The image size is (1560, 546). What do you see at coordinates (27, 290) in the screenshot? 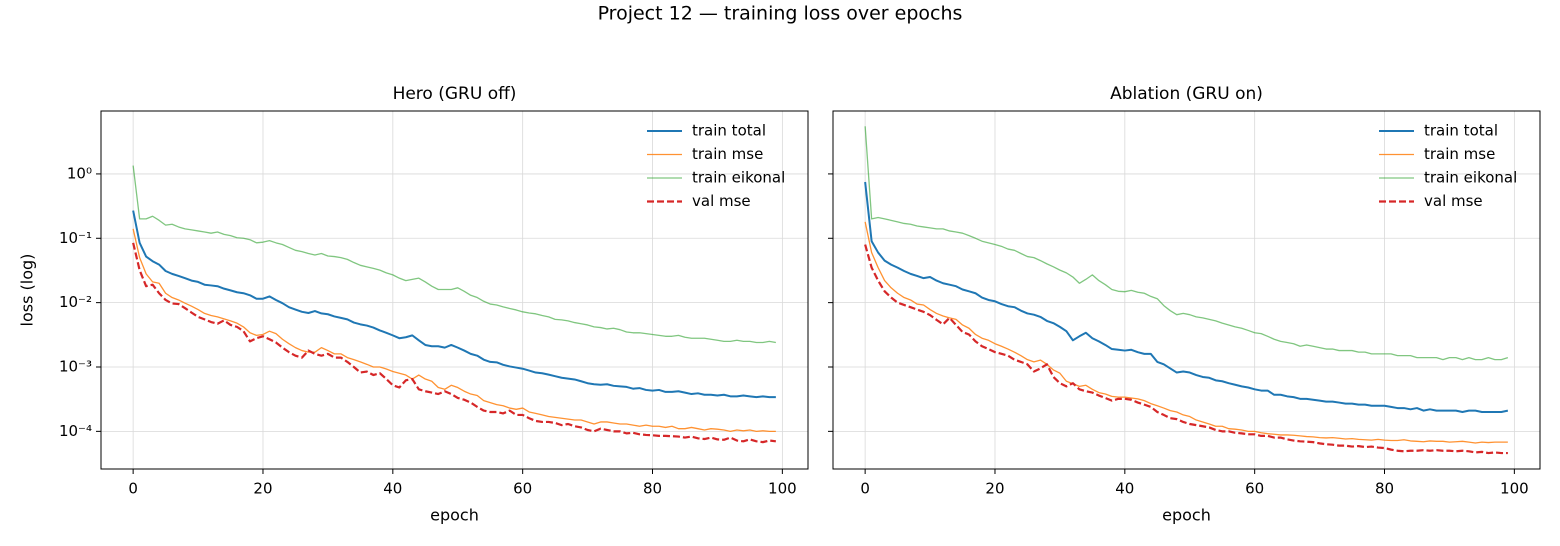
I see `y-axis-label: loss (log)` at bounding box center [27, 290].